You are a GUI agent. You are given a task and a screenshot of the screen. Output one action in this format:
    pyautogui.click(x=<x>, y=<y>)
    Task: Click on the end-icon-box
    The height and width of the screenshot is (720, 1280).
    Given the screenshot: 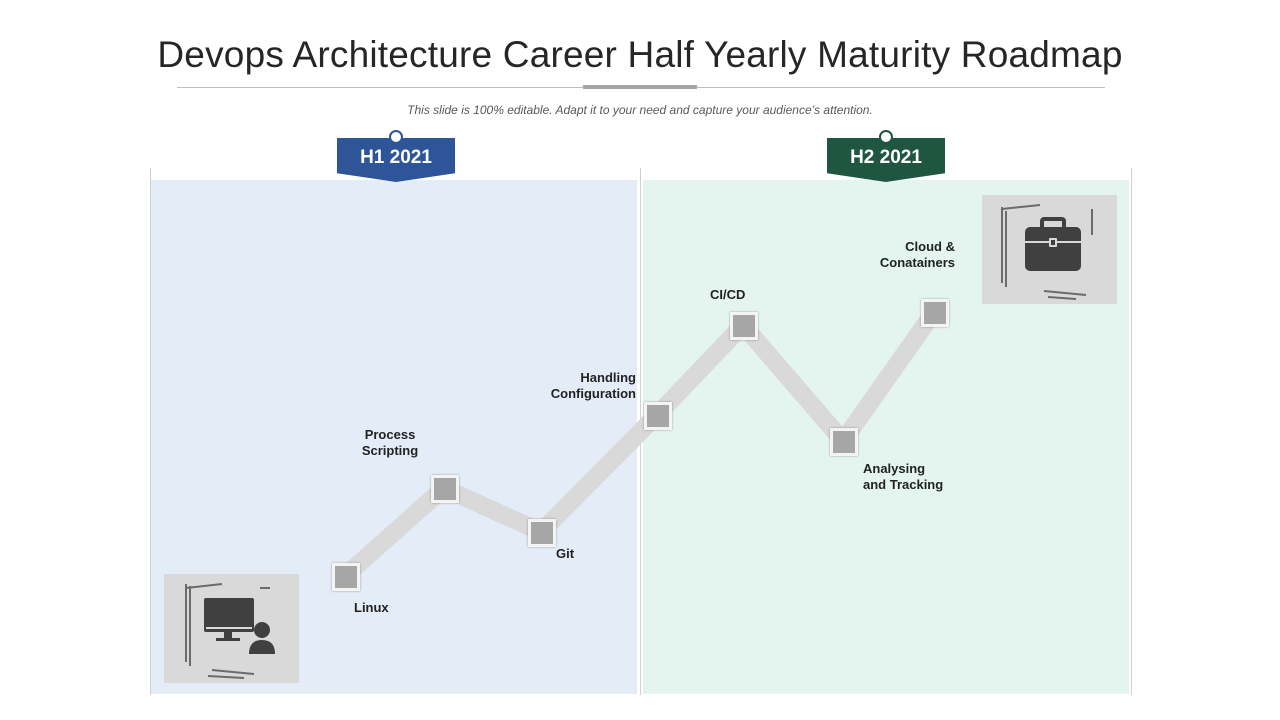 What is the action you would take?
    pyautogui.click(x=1049, y=249)
    